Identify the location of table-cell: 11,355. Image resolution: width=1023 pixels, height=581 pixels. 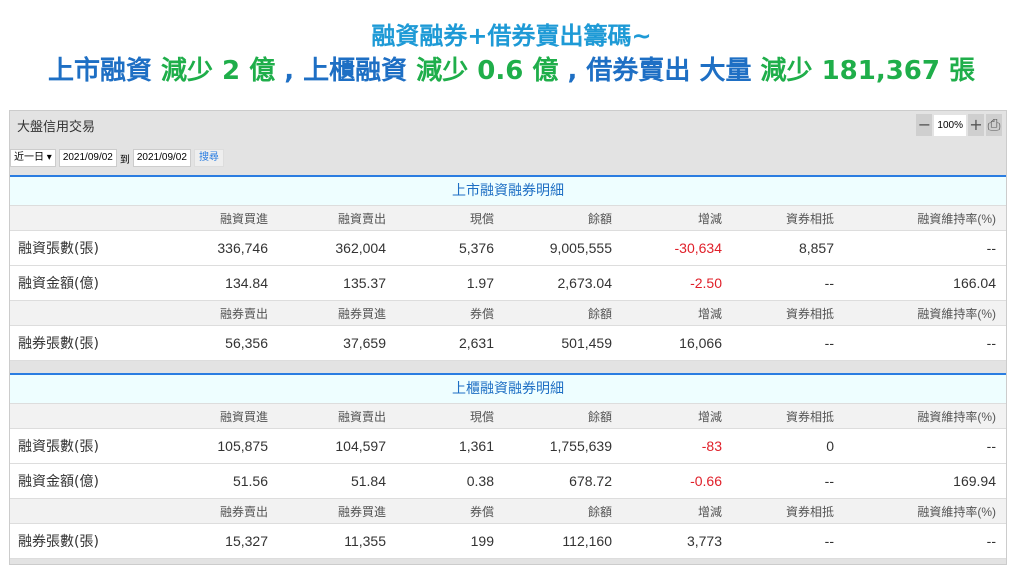
(365, 541).